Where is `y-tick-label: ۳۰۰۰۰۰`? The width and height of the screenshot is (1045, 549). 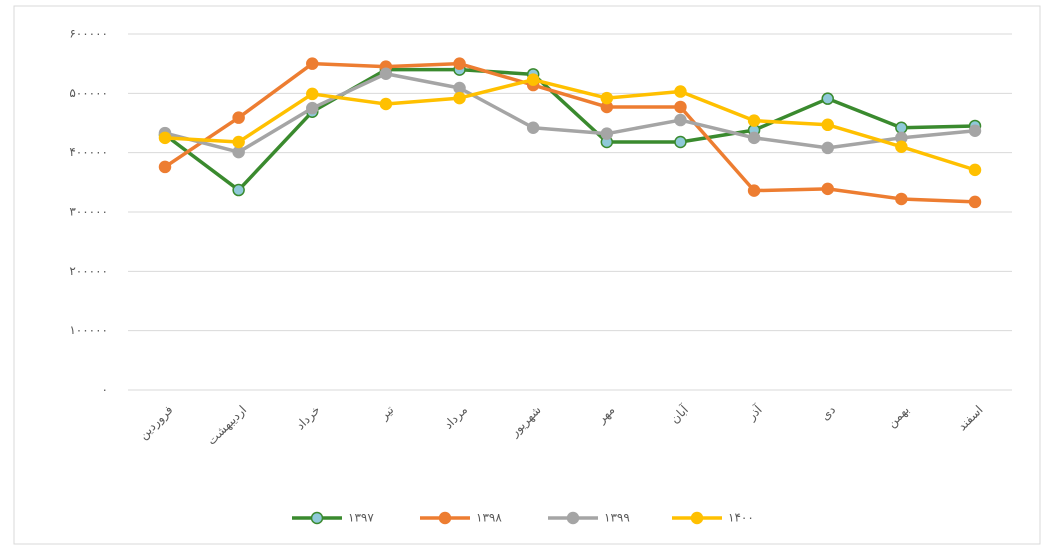 y-tick-label: ۳۰۰۰۰۰ is located at coordinates (88, 212).